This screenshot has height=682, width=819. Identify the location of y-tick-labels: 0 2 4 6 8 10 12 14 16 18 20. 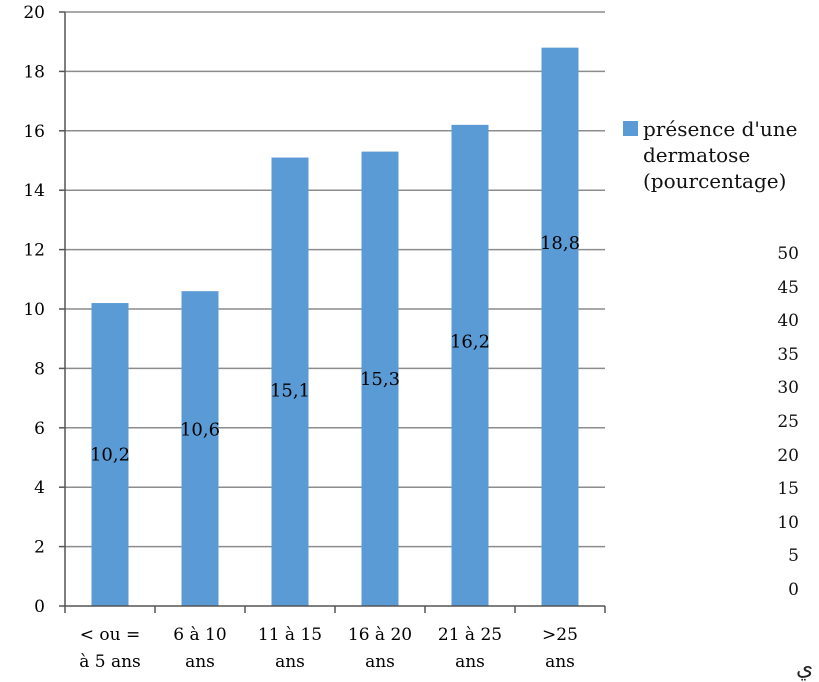
(34, 310).